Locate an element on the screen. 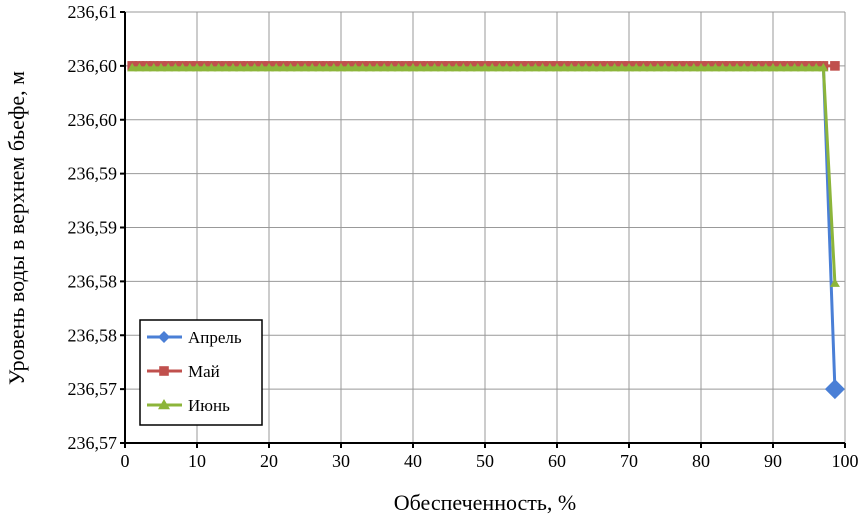 The height and width of the screenshot is (523, 861). x-tick-label: 40 is located at coordinates (413, 461).